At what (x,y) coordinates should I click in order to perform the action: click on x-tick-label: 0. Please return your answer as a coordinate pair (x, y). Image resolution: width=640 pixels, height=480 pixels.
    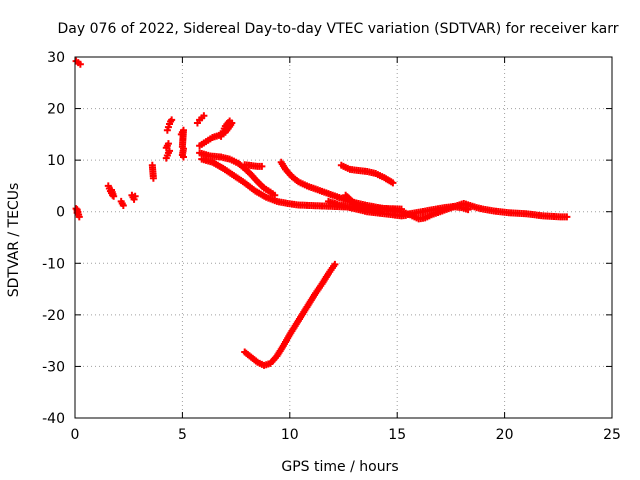
    Looking at the image, I should click on (75, 435).